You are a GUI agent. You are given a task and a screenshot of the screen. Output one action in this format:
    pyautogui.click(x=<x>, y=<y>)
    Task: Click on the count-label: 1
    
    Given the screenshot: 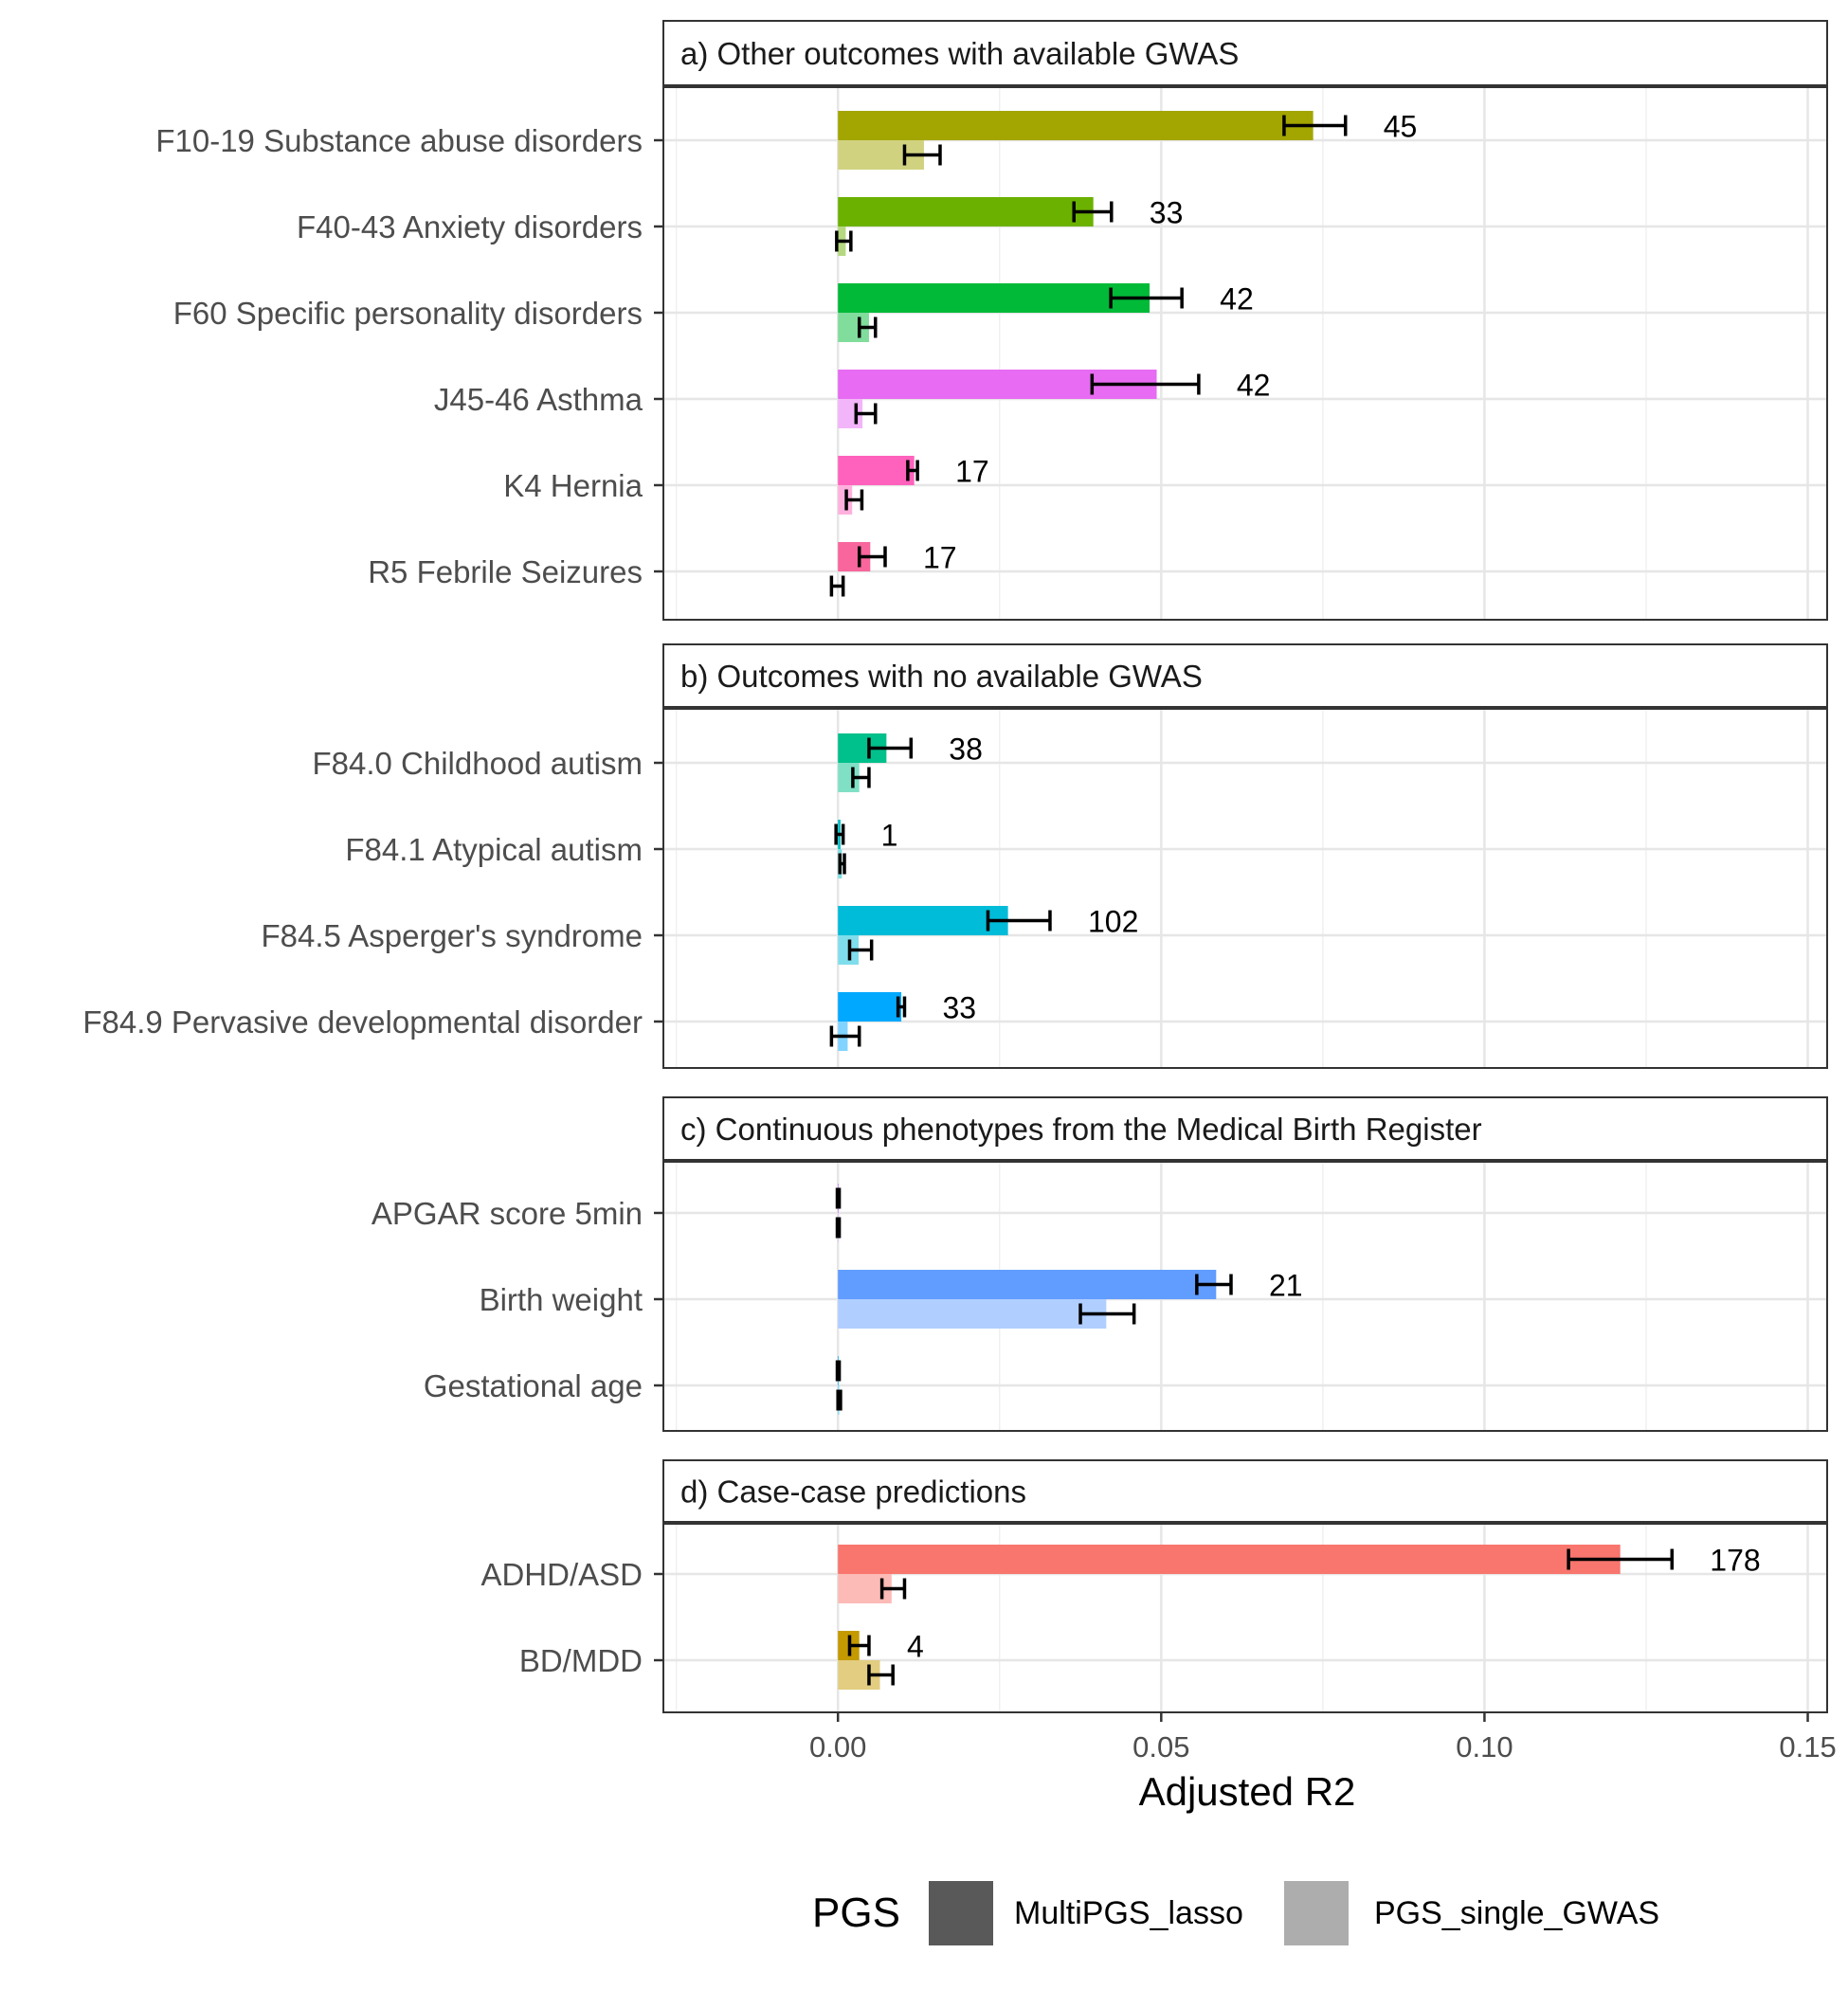 What is the action you would take?
    pyautogui.click(x=890, y=836)
    